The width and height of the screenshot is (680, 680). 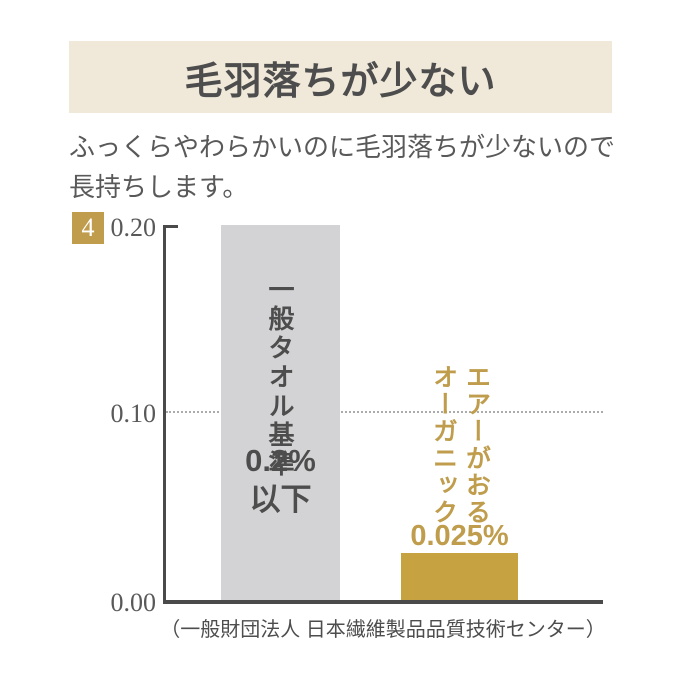 What do you see at coordinates (342, 167) in the screenshot?
I see `subtitle-text: ふっくらやわらかいのに毛羽落ちが少ないので 長持ちします。` at bounding box center [342, 167].